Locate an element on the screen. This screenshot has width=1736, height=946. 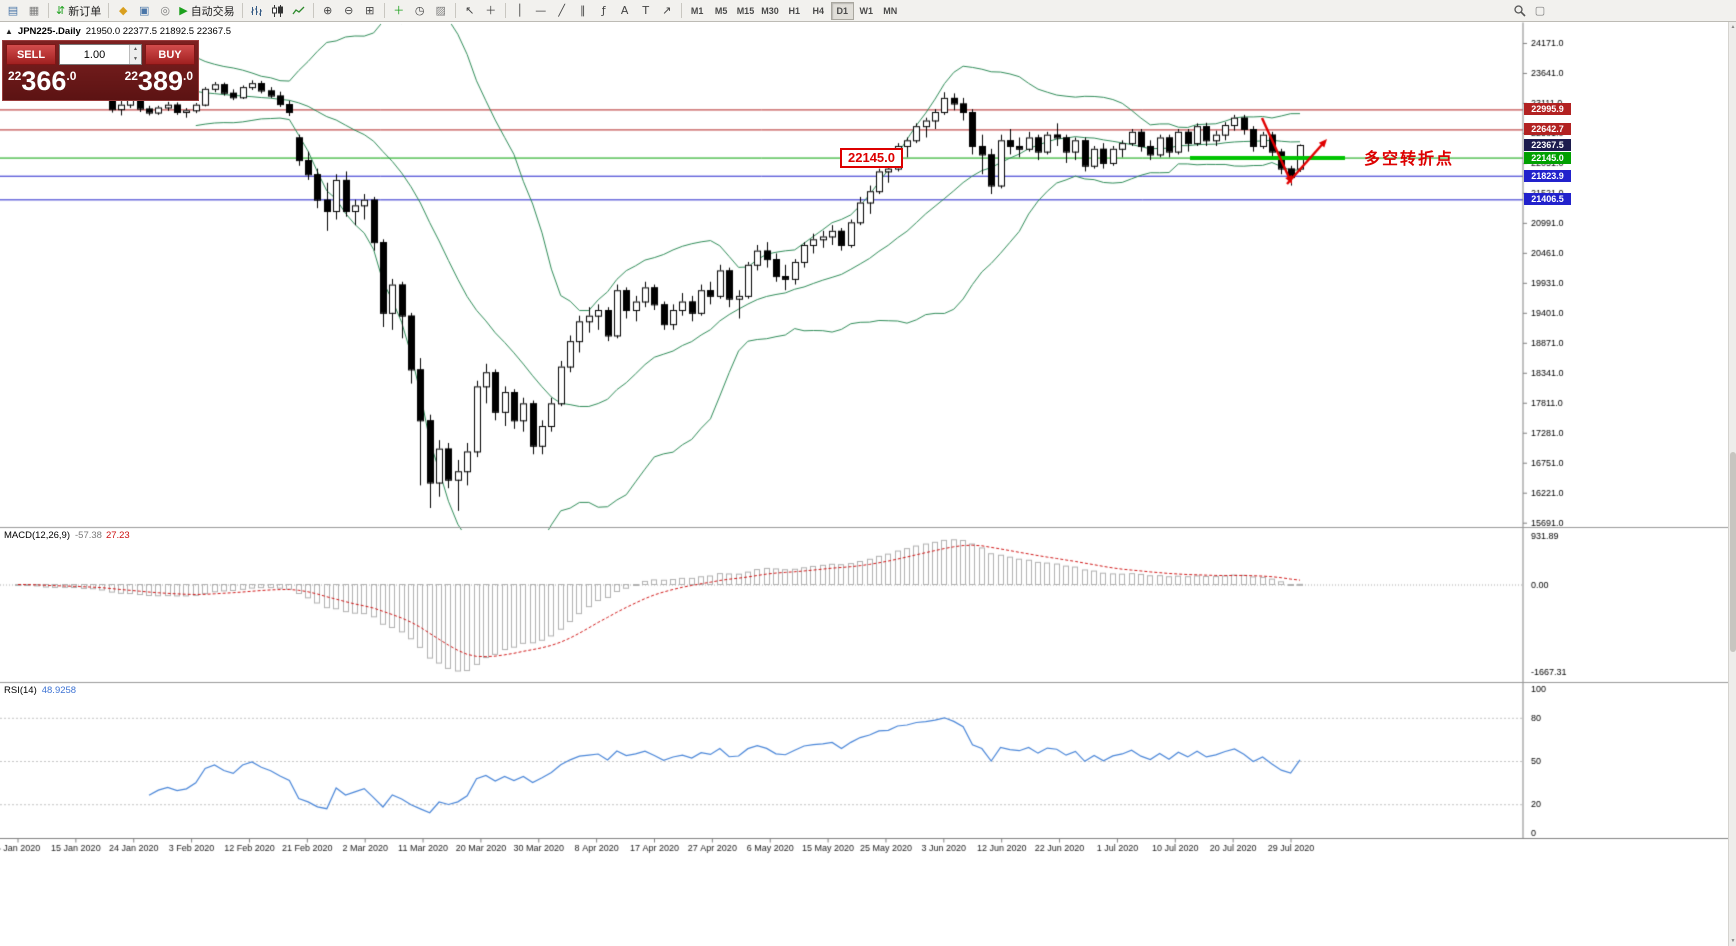
vertical-line-button: │ is located at coordinates (520, 11).